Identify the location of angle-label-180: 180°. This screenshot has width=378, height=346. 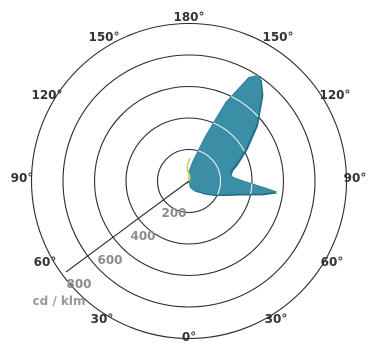
(188, 17).